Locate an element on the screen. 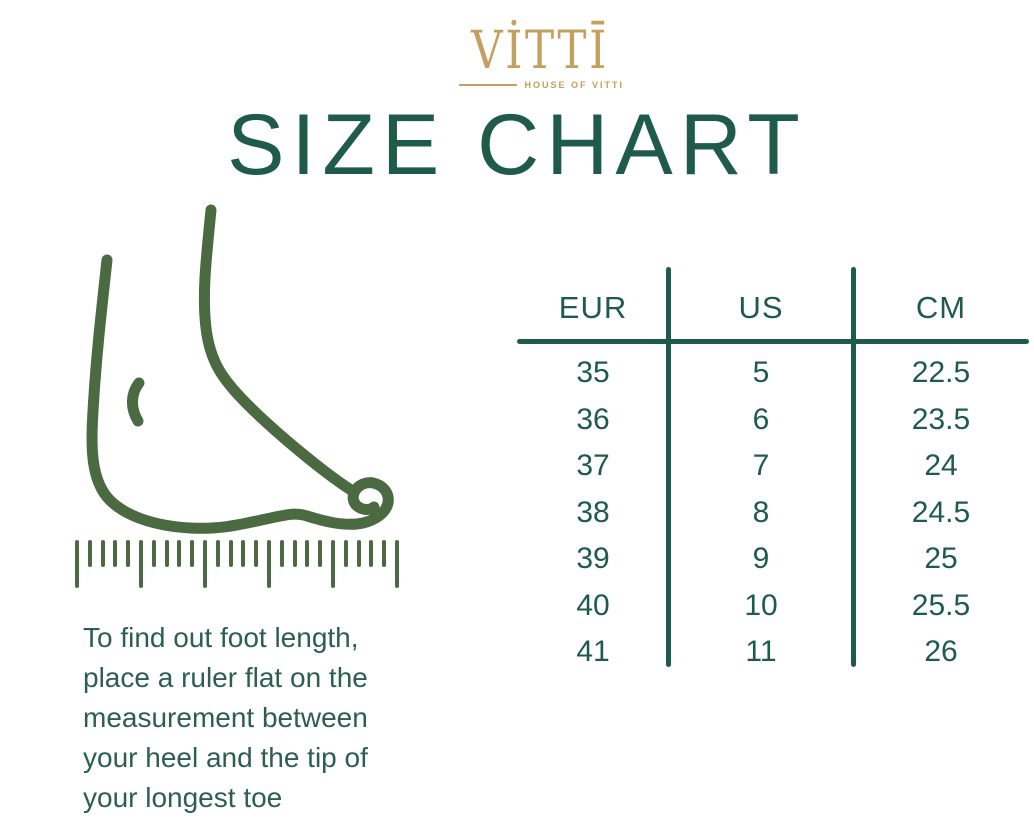 The height and width of the screenshot is (819, 1034). table-row: 37 7 24 is located at coordinates (773, 466).